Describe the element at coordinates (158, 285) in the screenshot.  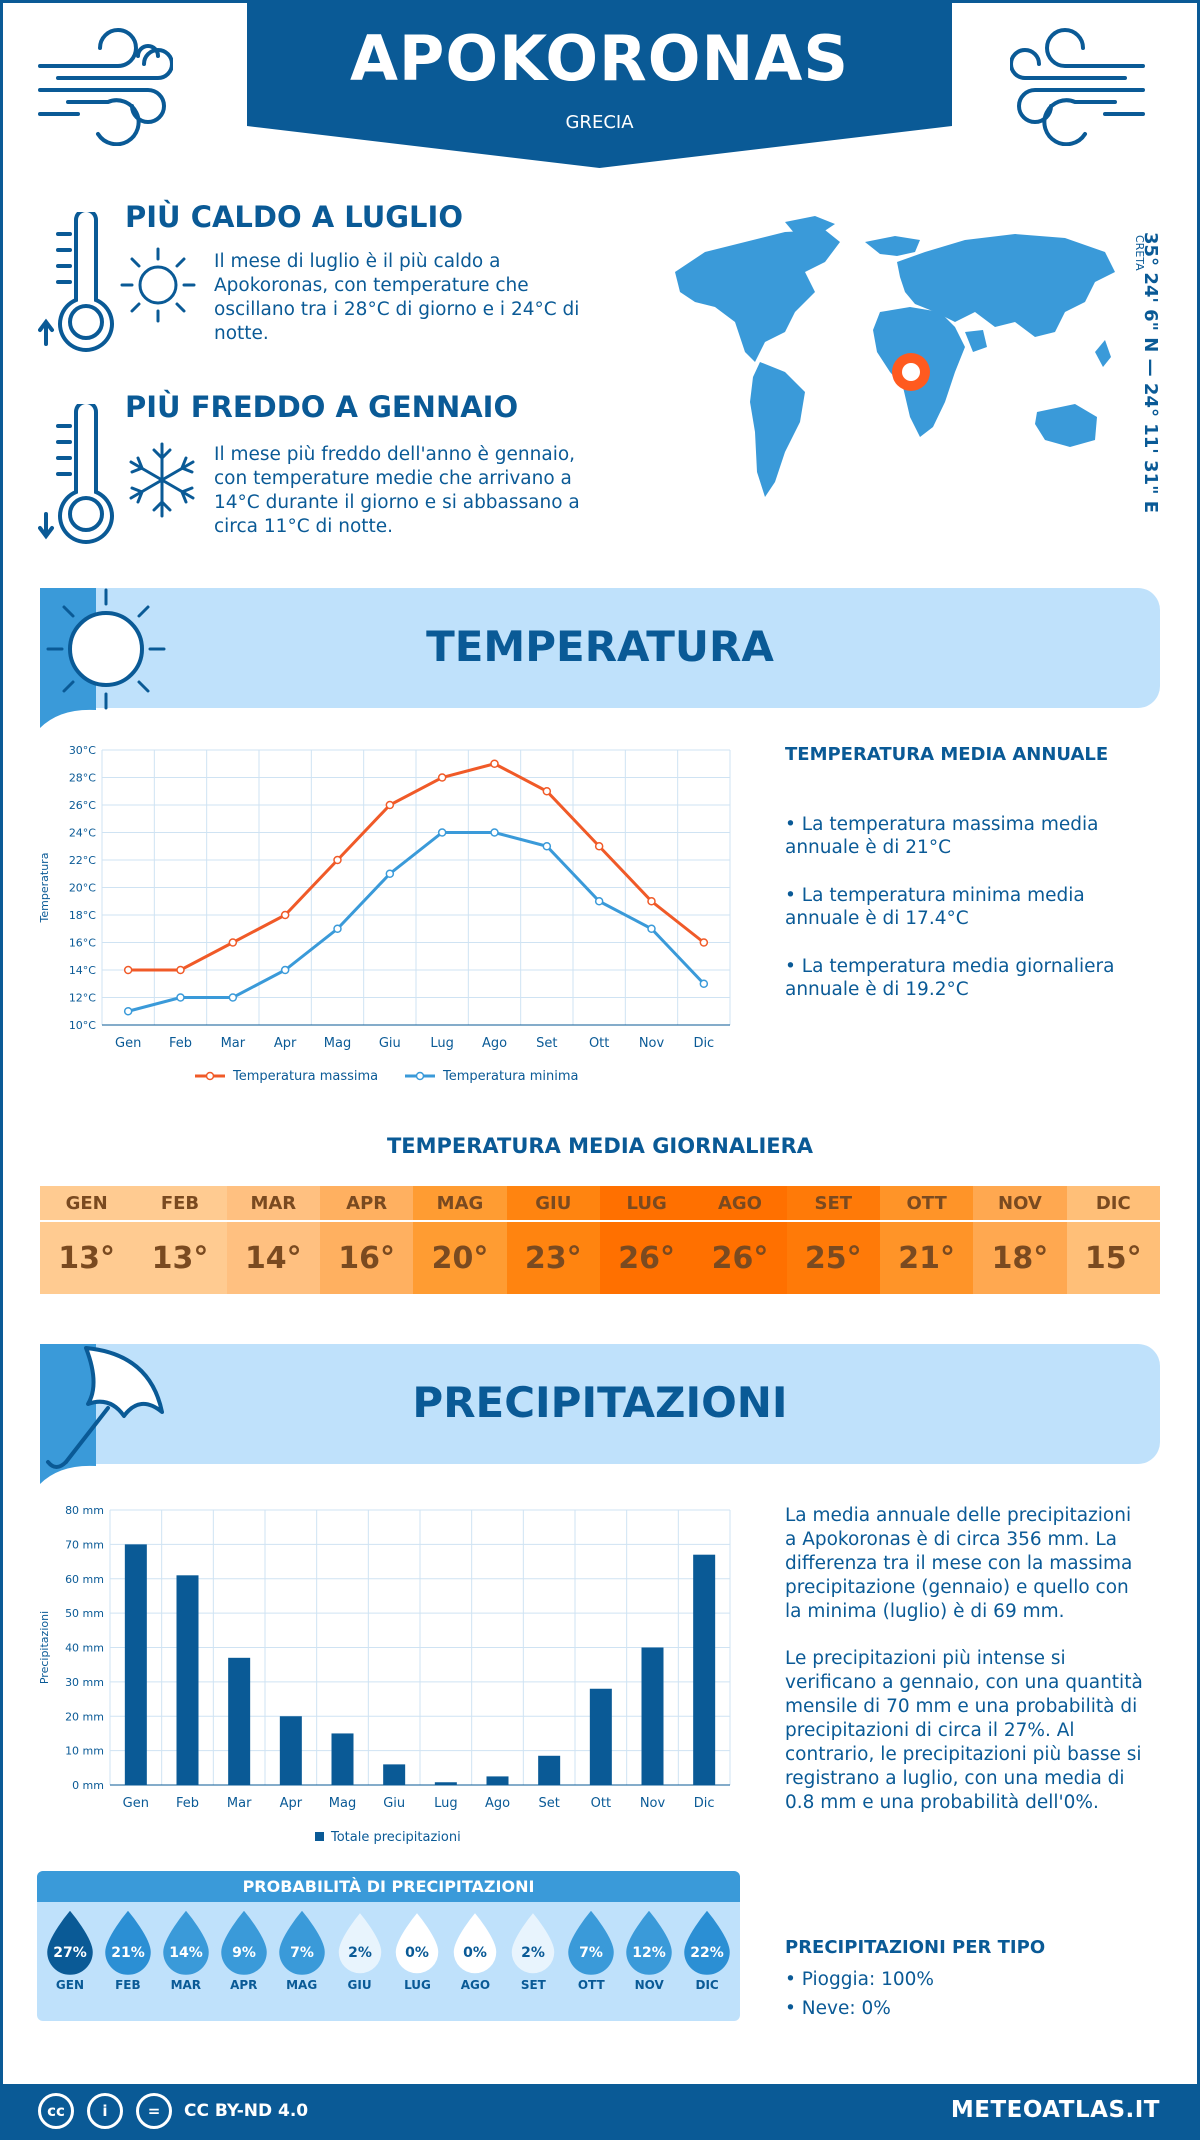
I see `sun-icon` at that location.